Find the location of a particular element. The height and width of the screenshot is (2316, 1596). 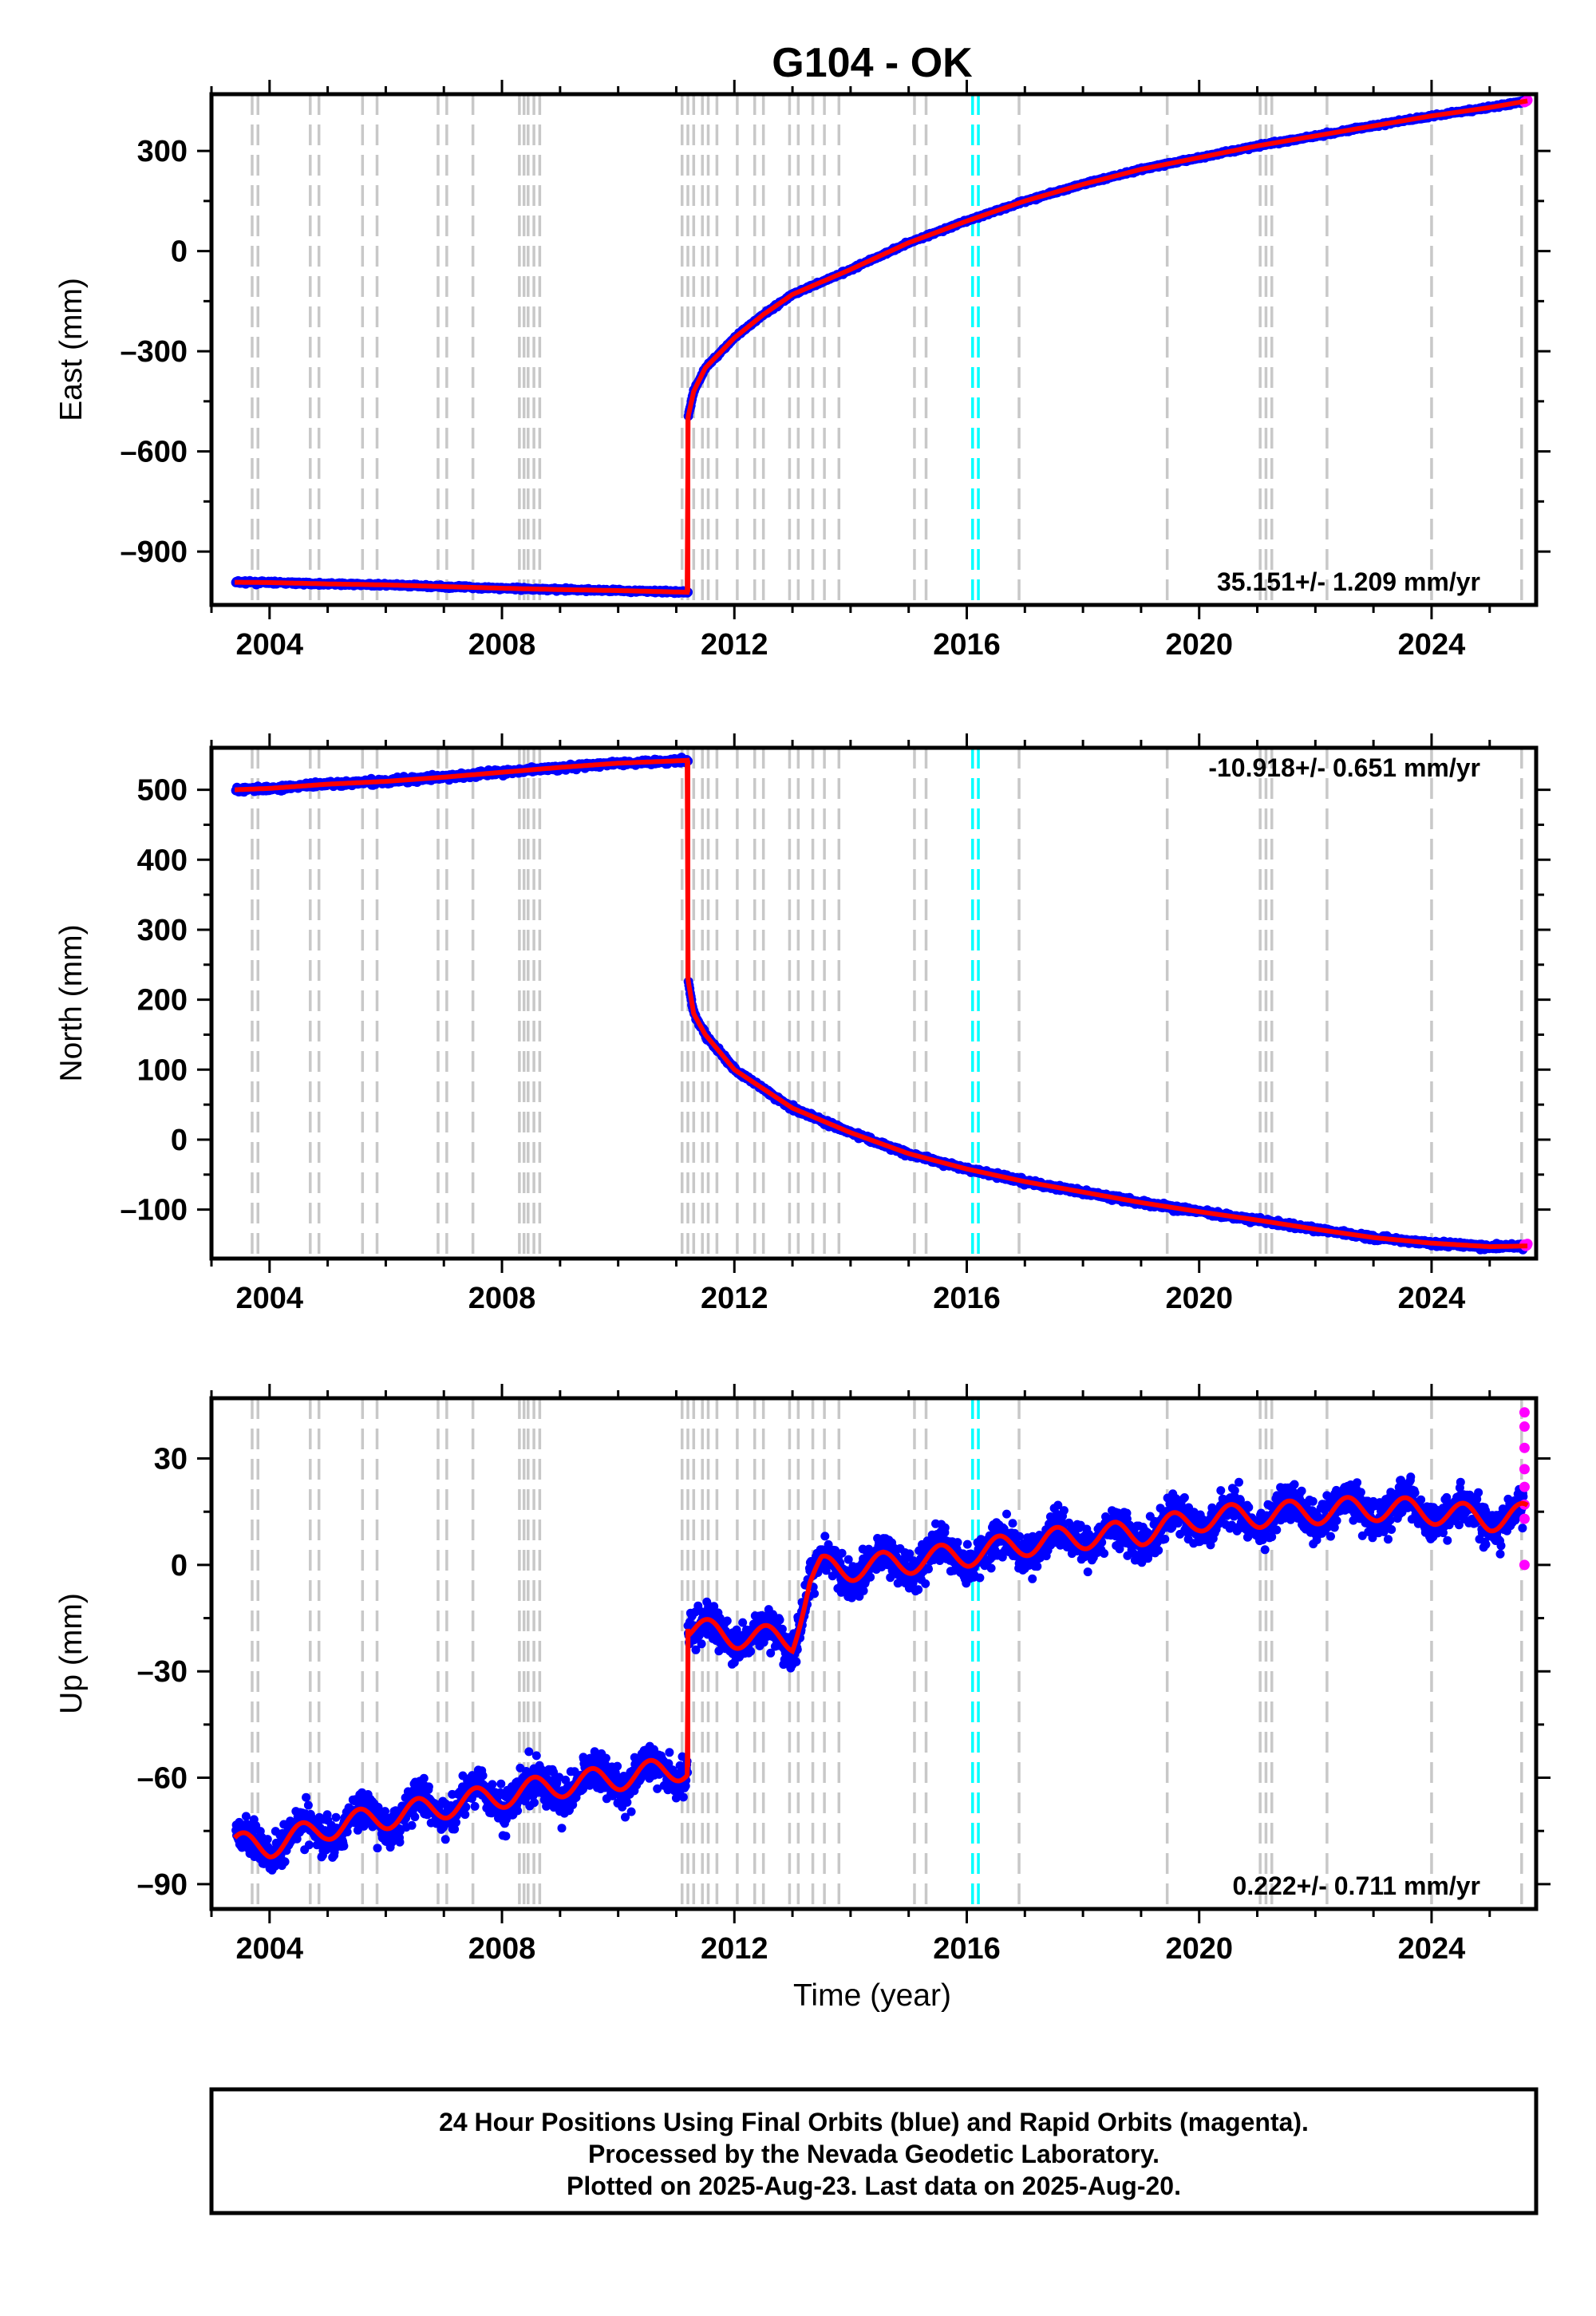

x-axis-title: Time (year) is located at coordinates (872, 1996).